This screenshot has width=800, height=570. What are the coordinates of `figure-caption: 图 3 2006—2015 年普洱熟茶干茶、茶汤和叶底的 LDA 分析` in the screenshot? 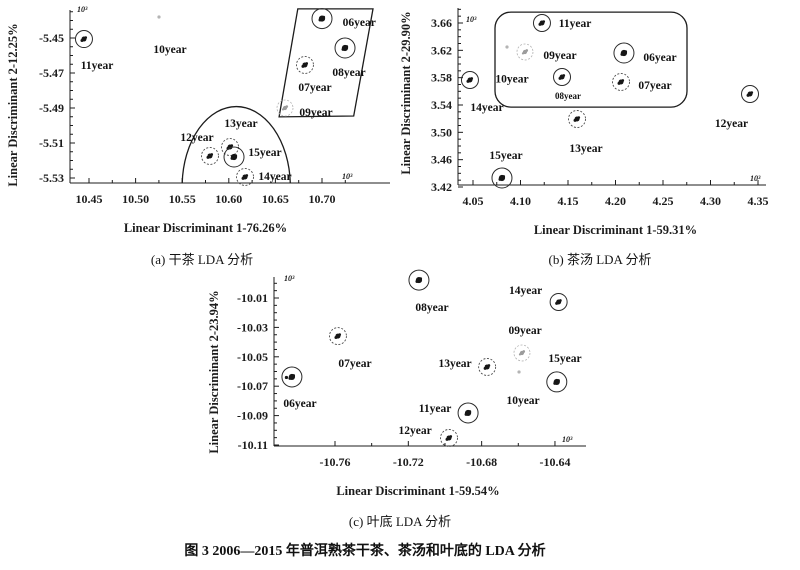 It's located at (365, 551).